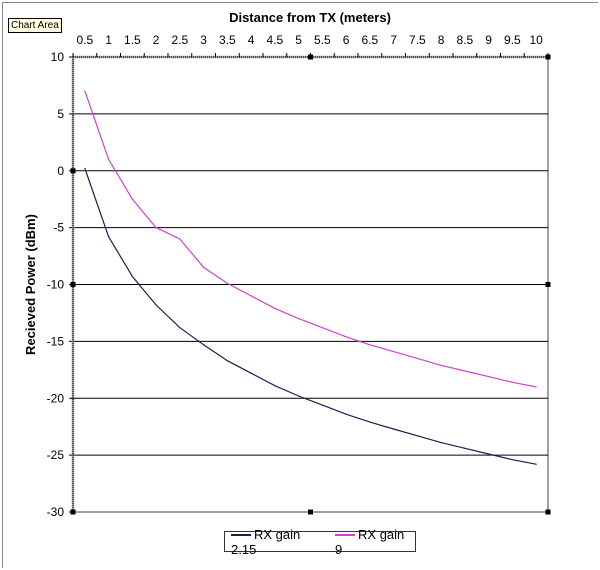  What do you see at coordinates (441, 40) in the screenshot?
I see `x-tick-label: 8` at bounding box center [441, 40].